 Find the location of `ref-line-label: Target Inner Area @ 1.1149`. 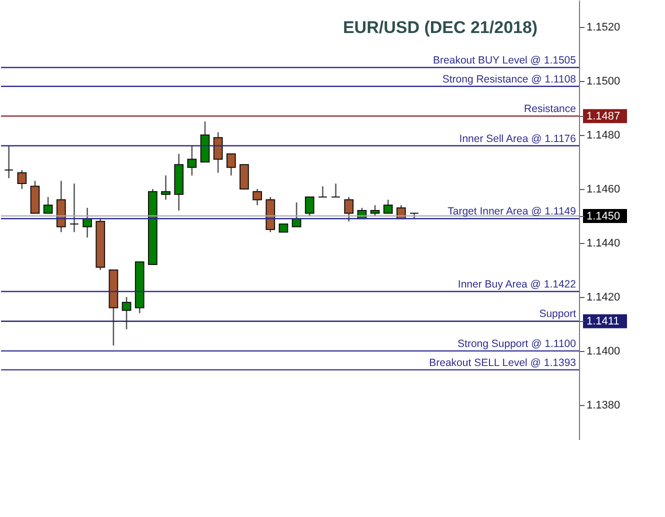

ref-line-label: Target Inner Area @ 1.1149 is located at coordinates (512, 212).